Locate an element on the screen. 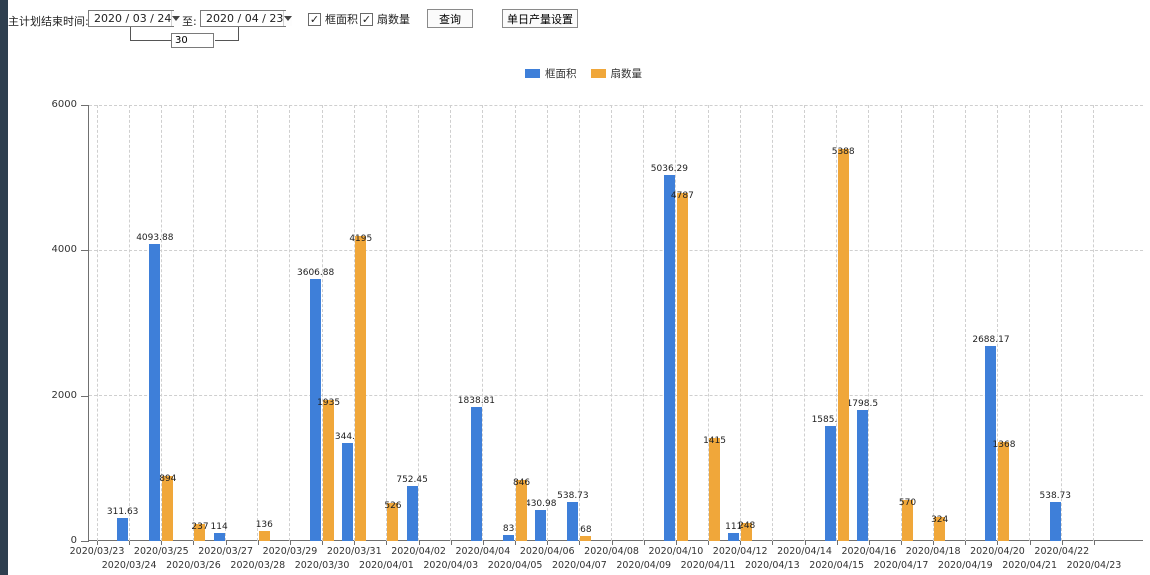 This screenshot has width=1150, height=575. date-from-dropdown-button is located at coordinates (176, 18).